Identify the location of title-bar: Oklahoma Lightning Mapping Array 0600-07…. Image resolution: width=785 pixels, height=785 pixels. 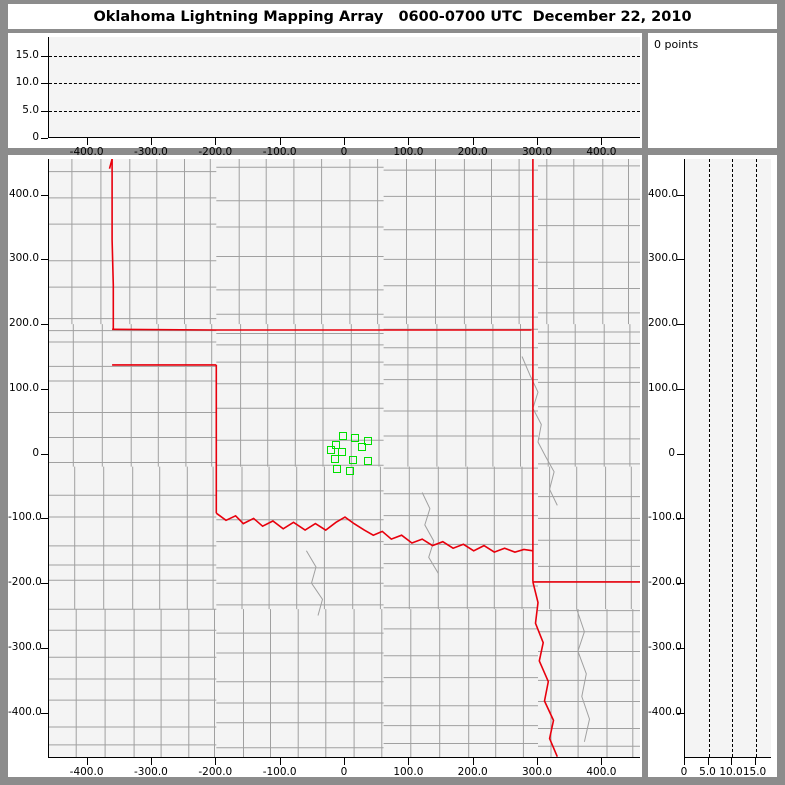
(392, 16).